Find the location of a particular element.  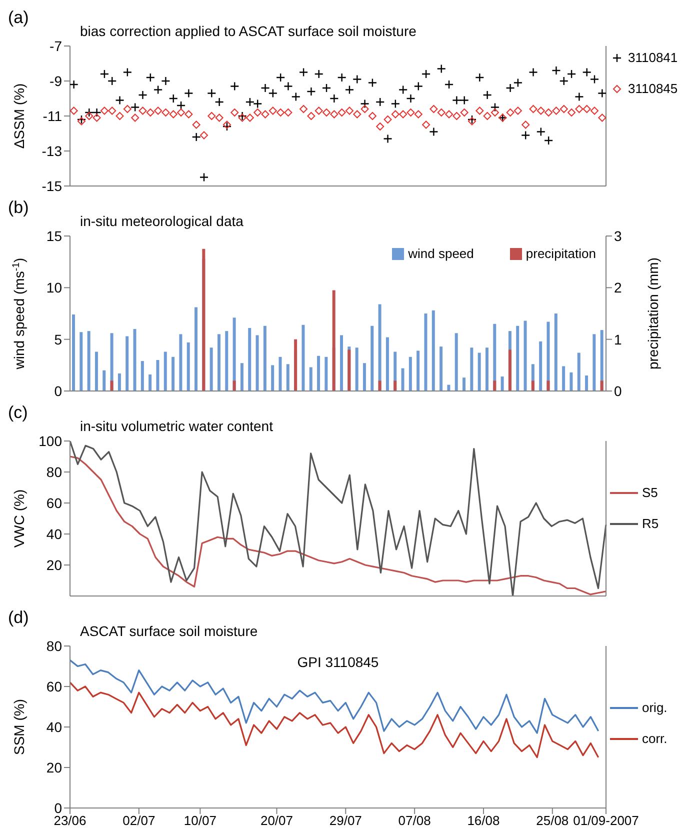

legend-label: 3110841 is located at coordinates (653, 57).